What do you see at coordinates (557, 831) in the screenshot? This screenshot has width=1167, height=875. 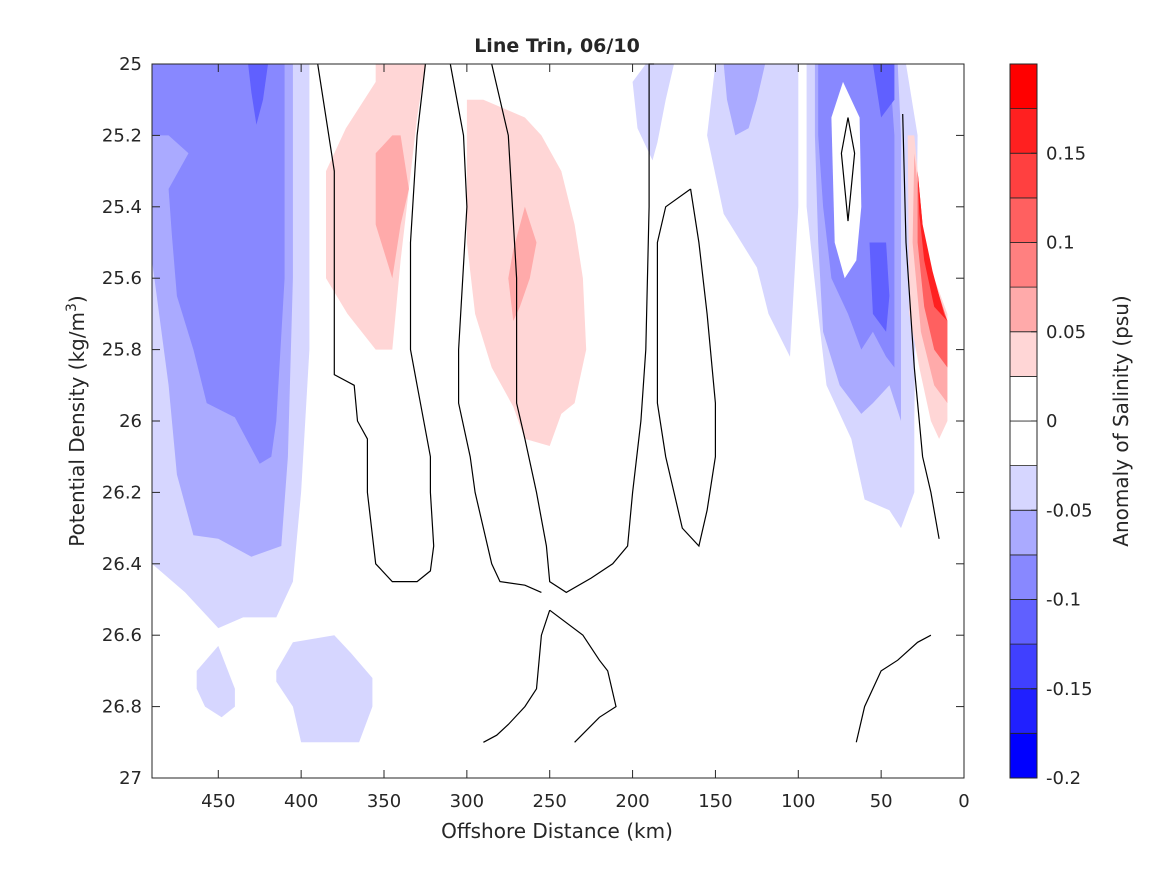 I see `x-axis-label: Offshore Distance (km)` at bounding box center [557, 831].